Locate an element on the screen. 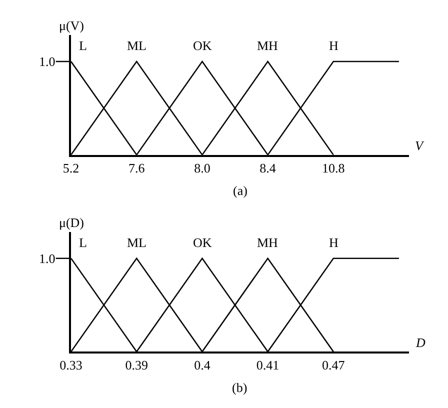 The height and width of the screenshot is (408, 448). x-tick-label: 7.6 is located at coordinates (137, 168).